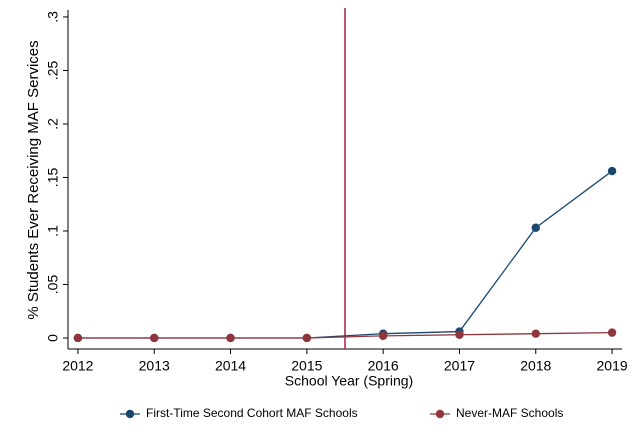 This screenshot has width=634, height=445. What do you see at coordinates (77, 366) in the screenshot?
I see `x-tick-label: 2012` at bounding box center [77, 366].